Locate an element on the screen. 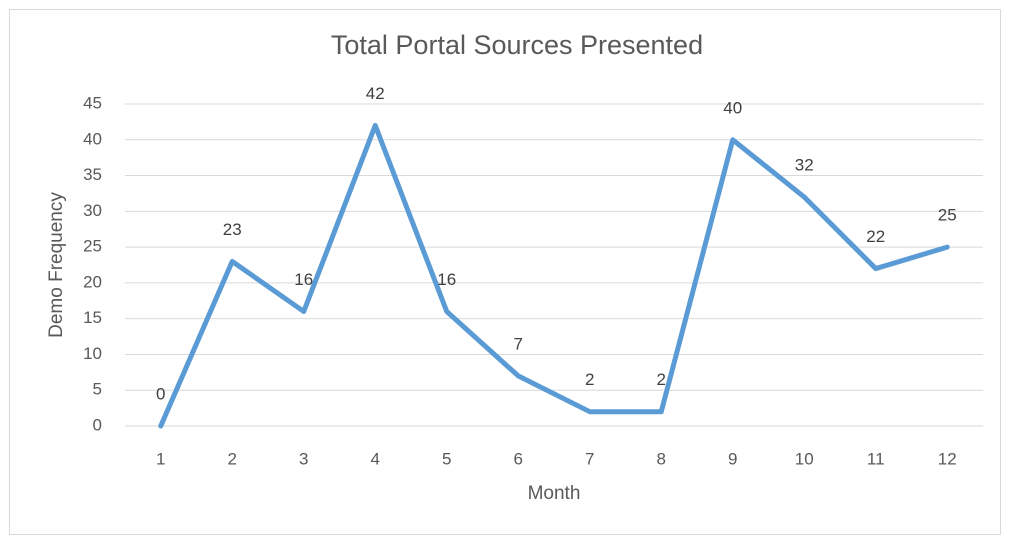  x-tick-label: 10 is located at coordinates (804, 458).